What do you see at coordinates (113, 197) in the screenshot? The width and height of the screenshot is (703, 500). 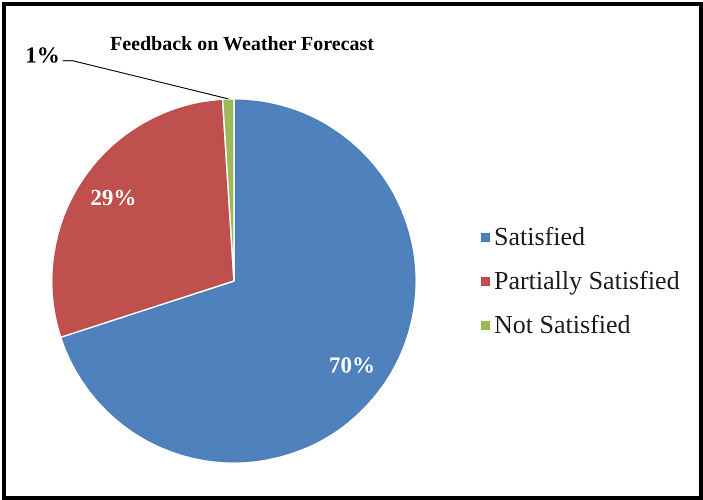 I see `data-label: 29%` at bounding box center [113, 197].